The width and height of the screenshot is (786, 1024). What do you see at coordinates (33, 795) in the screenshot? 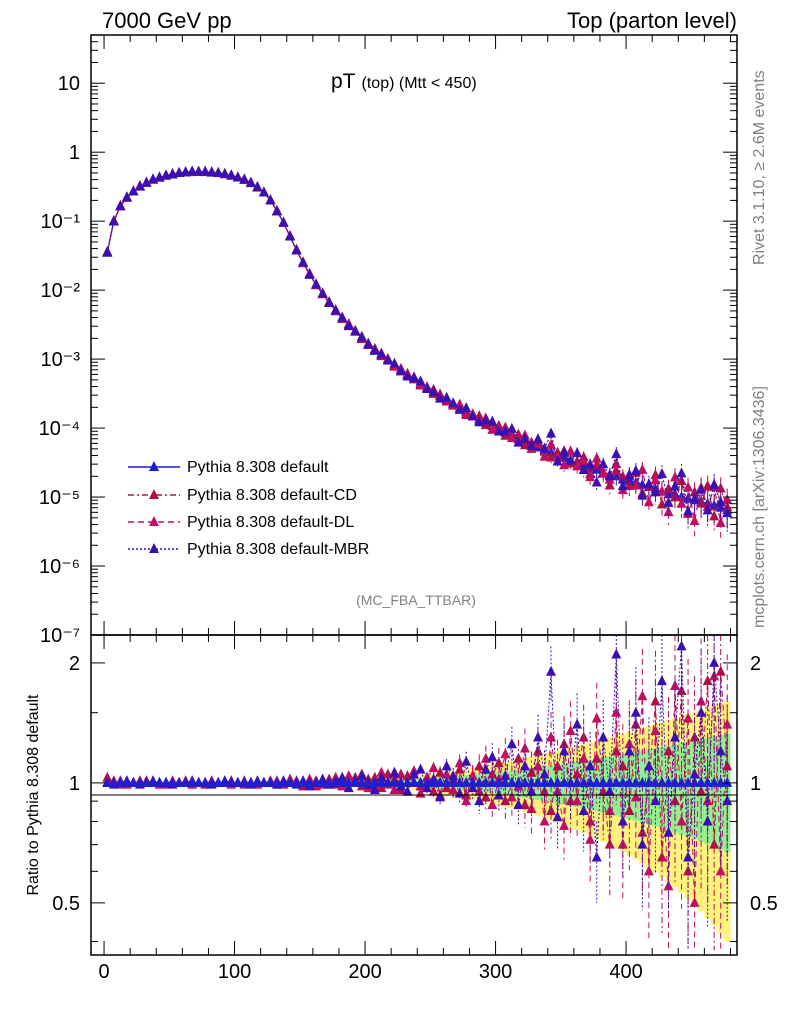
I see `ratio-ylabel: Ratio to Pythia 8.308 default` at bounding box center [33, 795].